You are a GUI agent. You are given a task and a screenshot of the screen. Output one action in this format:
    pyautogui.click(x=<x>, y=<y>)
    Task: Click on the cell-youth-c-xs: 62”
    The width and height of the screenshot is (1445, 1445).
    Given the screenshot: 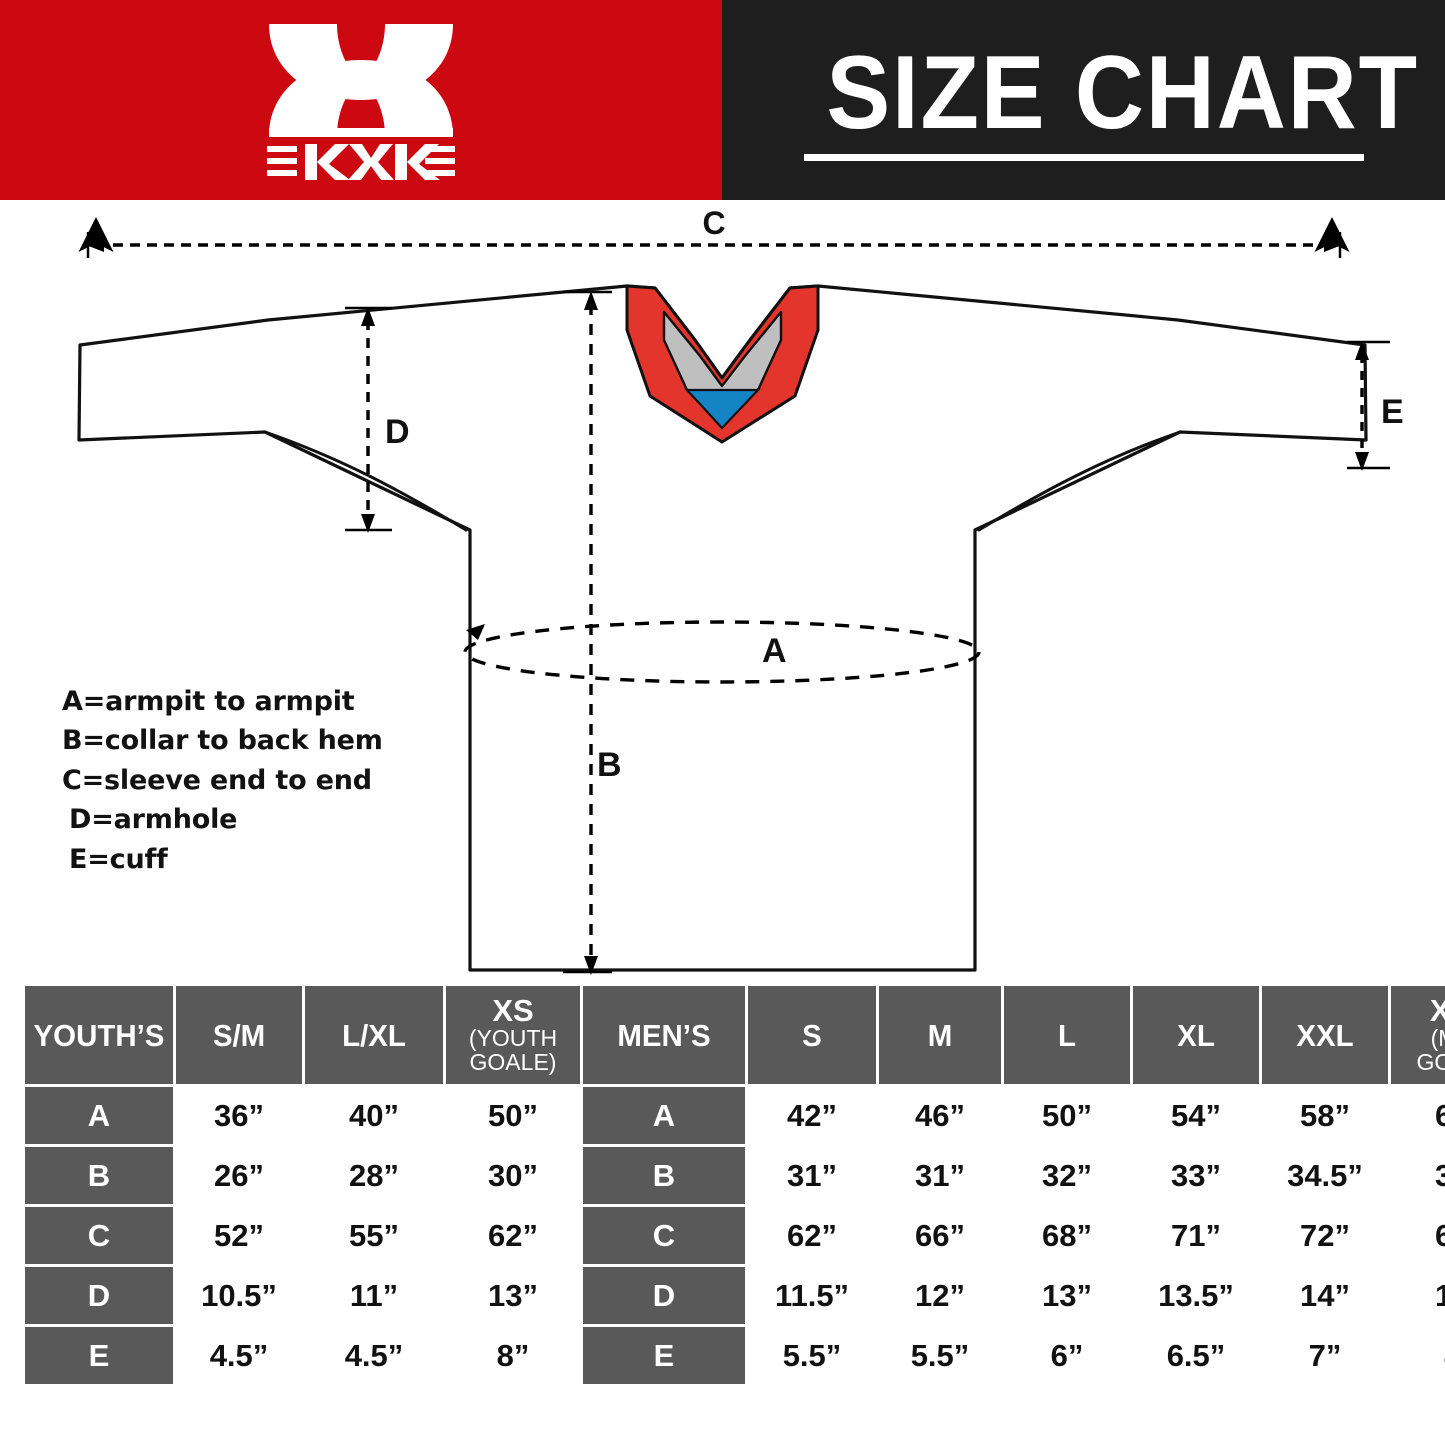 What is the action you would take?
    pyautogui.click(x=513, y=1235)
    